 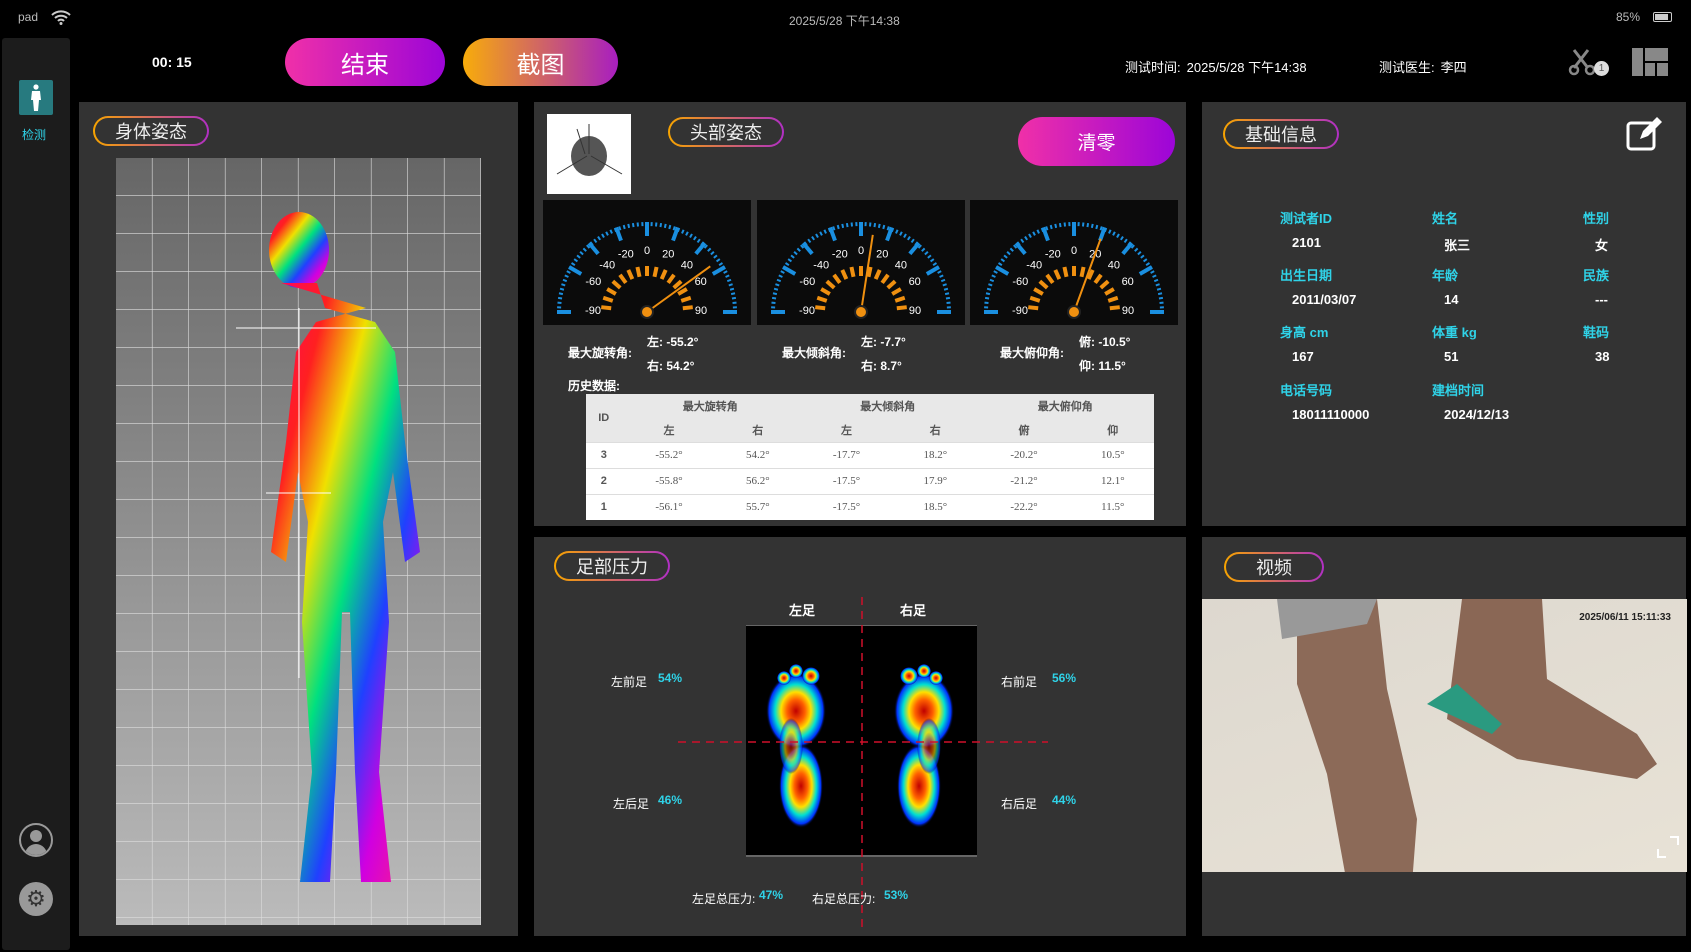 I want to click on gauge-hub, so click(x=647, y=312).